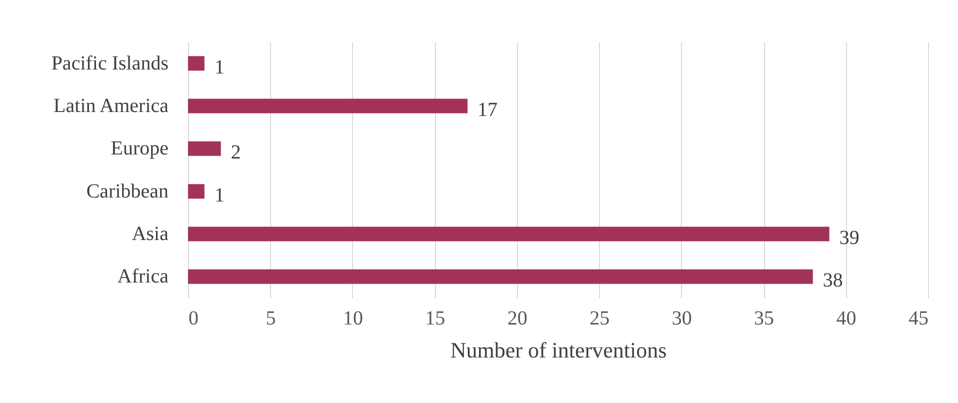  Describe the element at coordinates (352, 319) in the screenshot. I see `x-tick-label: 10` at that location.